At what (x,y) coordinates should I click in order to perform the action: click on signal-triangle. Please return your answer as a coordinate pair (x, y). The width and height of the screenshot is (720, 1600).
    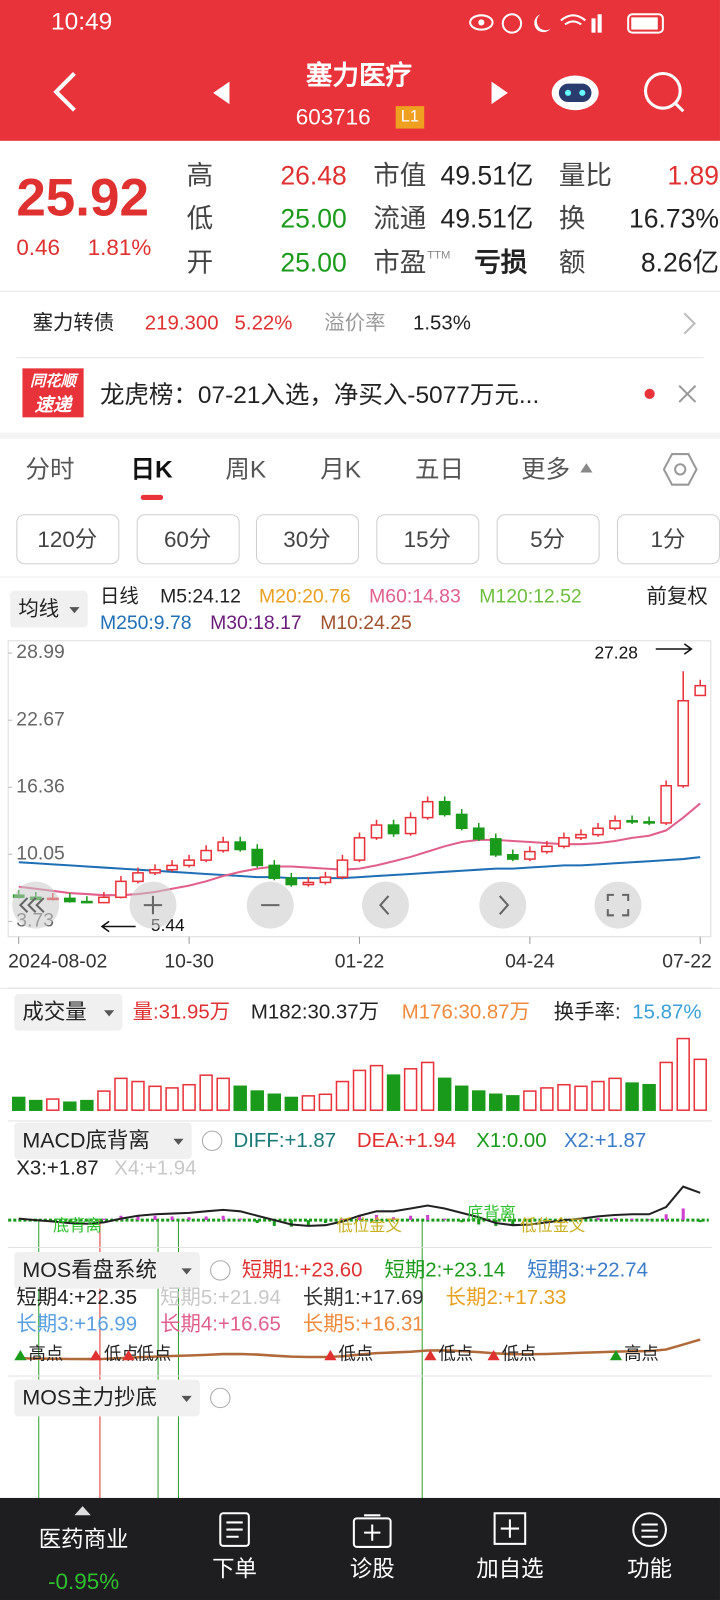
    Looking at the image, I should click on (493, 1355).